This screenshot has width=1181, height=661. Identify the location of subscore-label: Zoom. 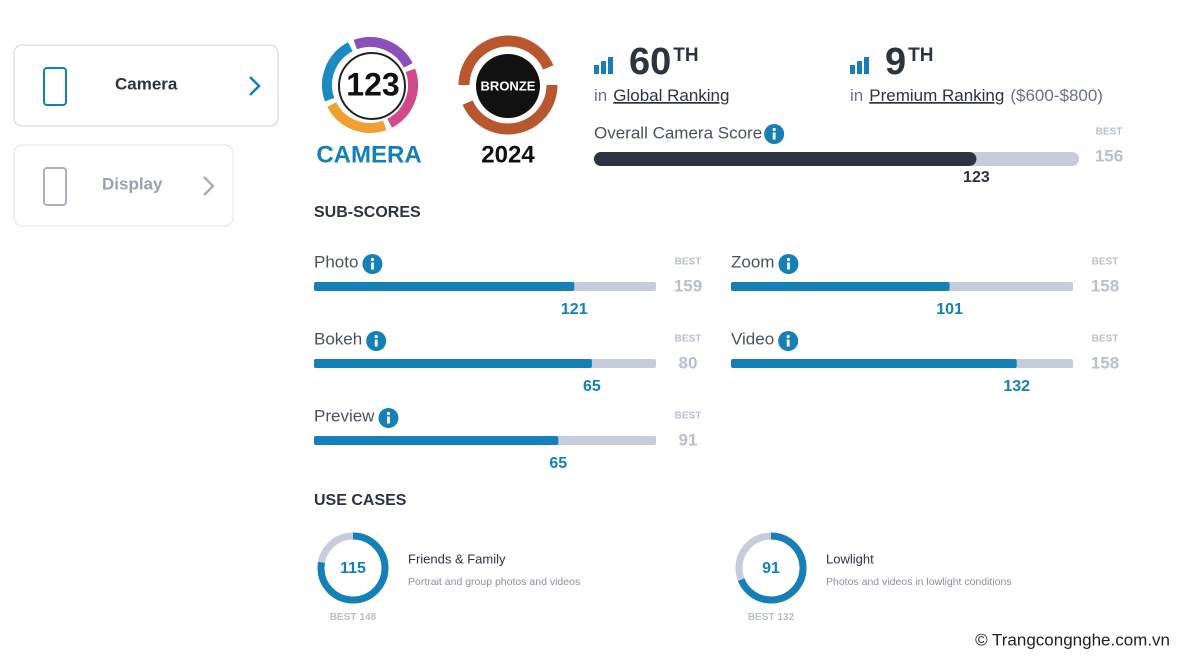
(752, 261).